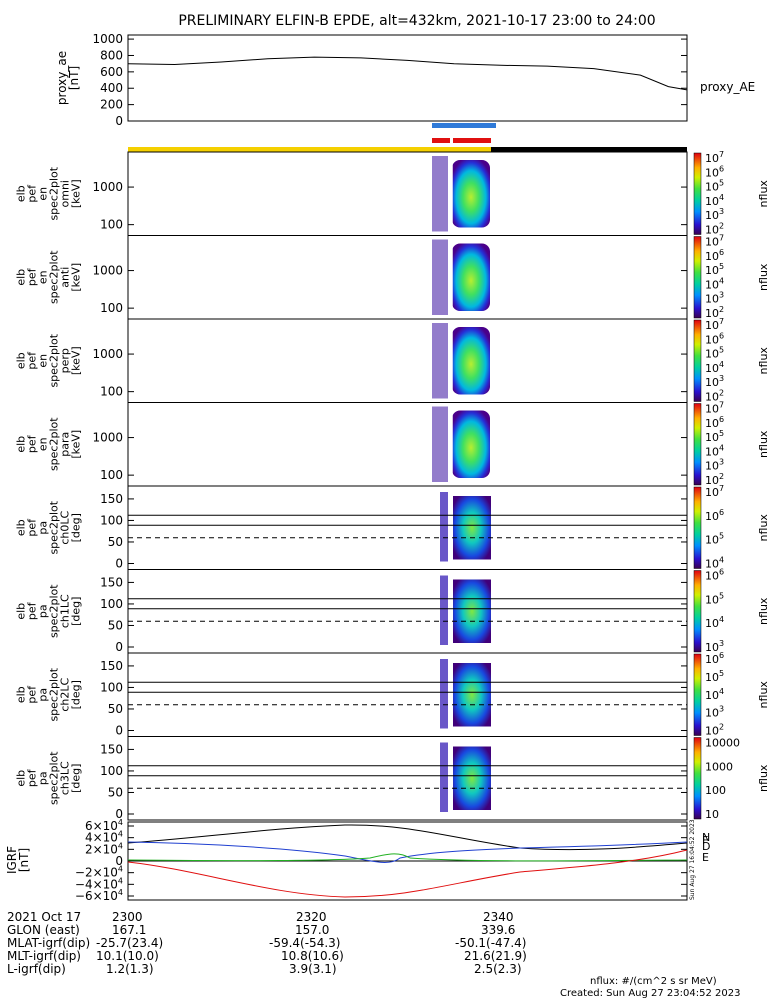  What do you see at coordinates (727, 87) in the screenshot?
I see `proxy-ae-legend: proxy_AE` at bounding box center [727, 87].